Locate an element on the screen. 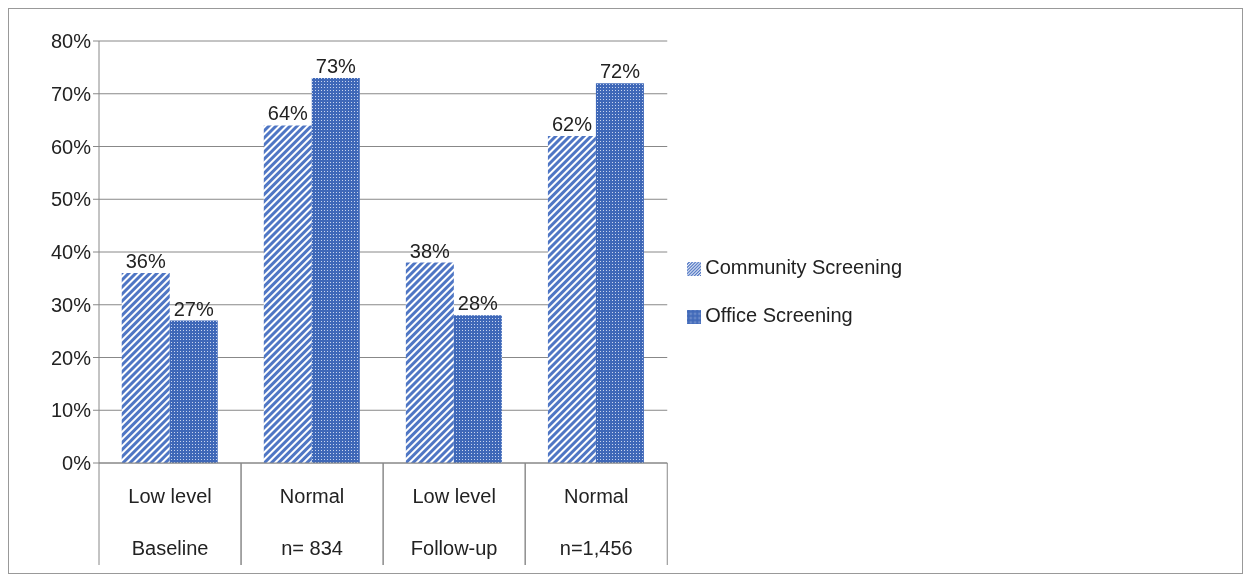 This screenshot has height=580, width=1249. data-label: 27% is located at coordinates (193, 308).